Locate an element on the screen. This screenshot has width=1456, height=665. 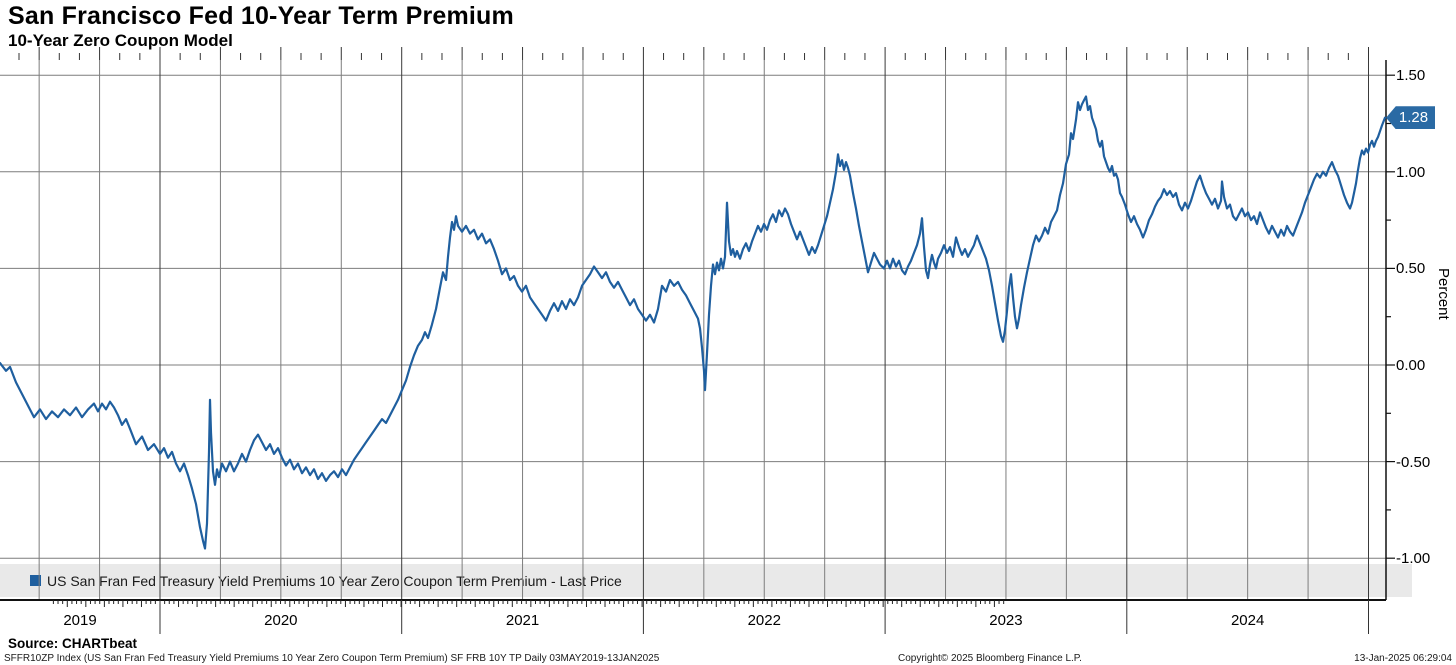
footer-copyright: Copyright© 2025 Bloomberg Finance L.P. is located at coordinates (990, 658).